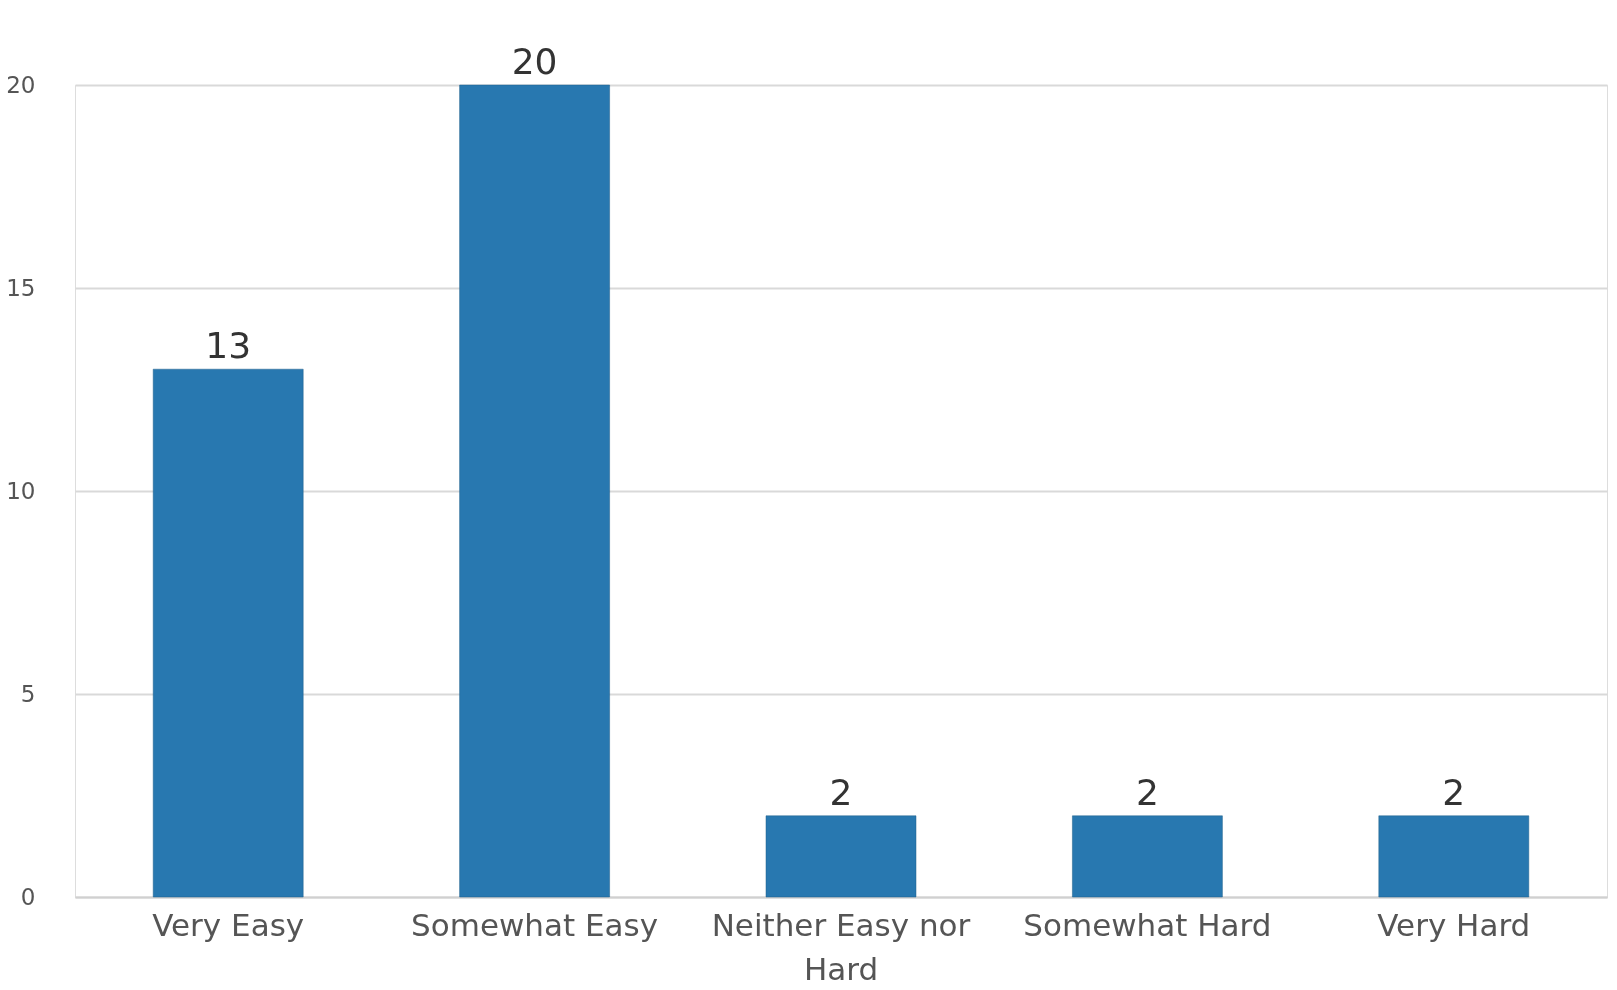 The height and width of the screenshot is (990, 1617). Describe the element at coordinates (228, 924) in the screenshot. I see `x-tick-label: Very Easy` at that location.